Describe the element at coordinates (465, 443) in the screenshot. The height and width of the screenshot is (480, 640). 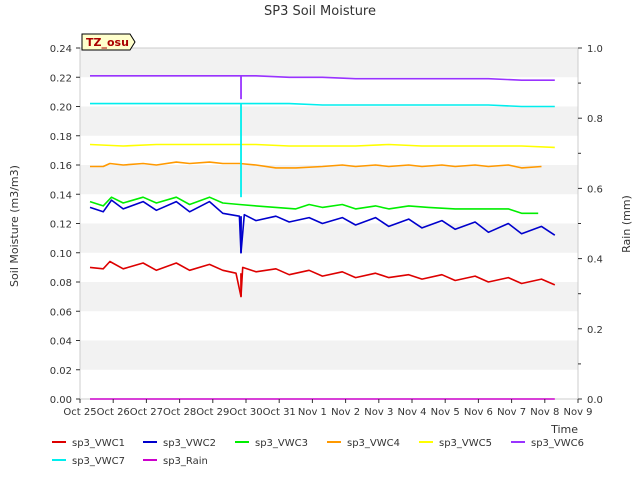
I see `legend-label: sp3_VWC5` at that location.